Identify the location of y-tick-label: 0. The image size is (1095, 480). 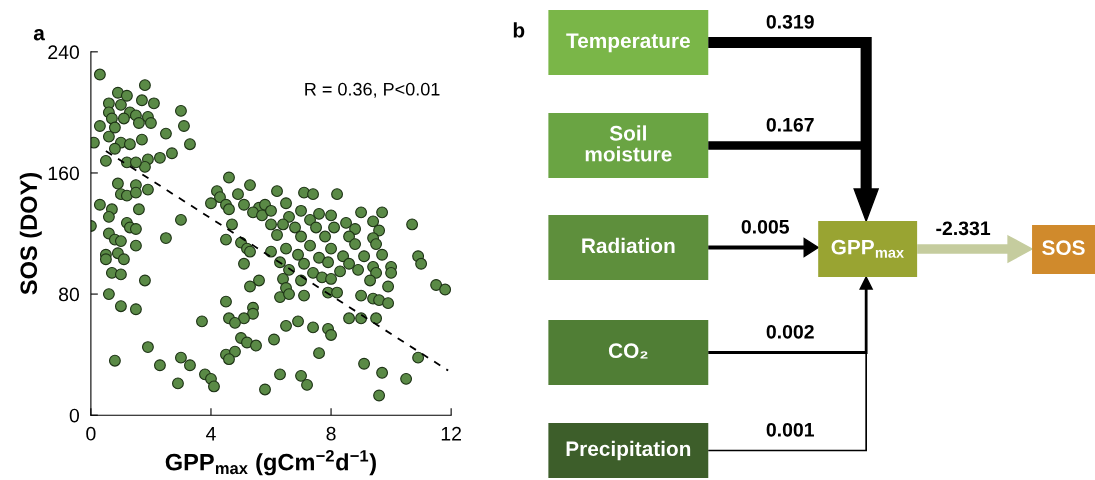
(74, 415).